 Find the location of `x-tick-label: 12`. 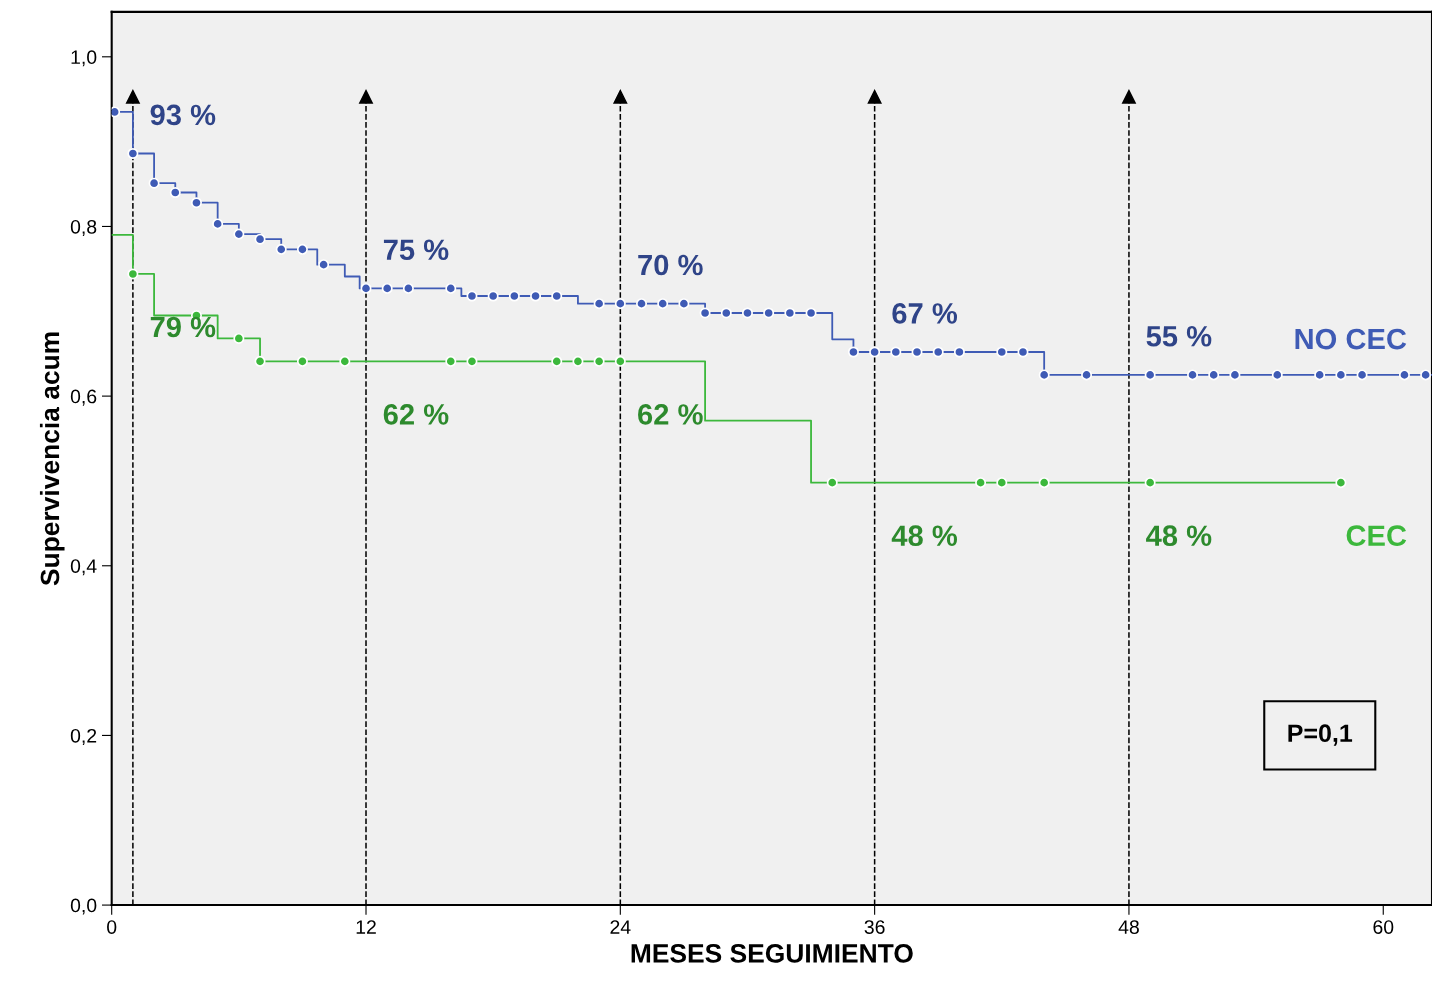

x-tick-label: 12 is located at coordinates (366, 927).